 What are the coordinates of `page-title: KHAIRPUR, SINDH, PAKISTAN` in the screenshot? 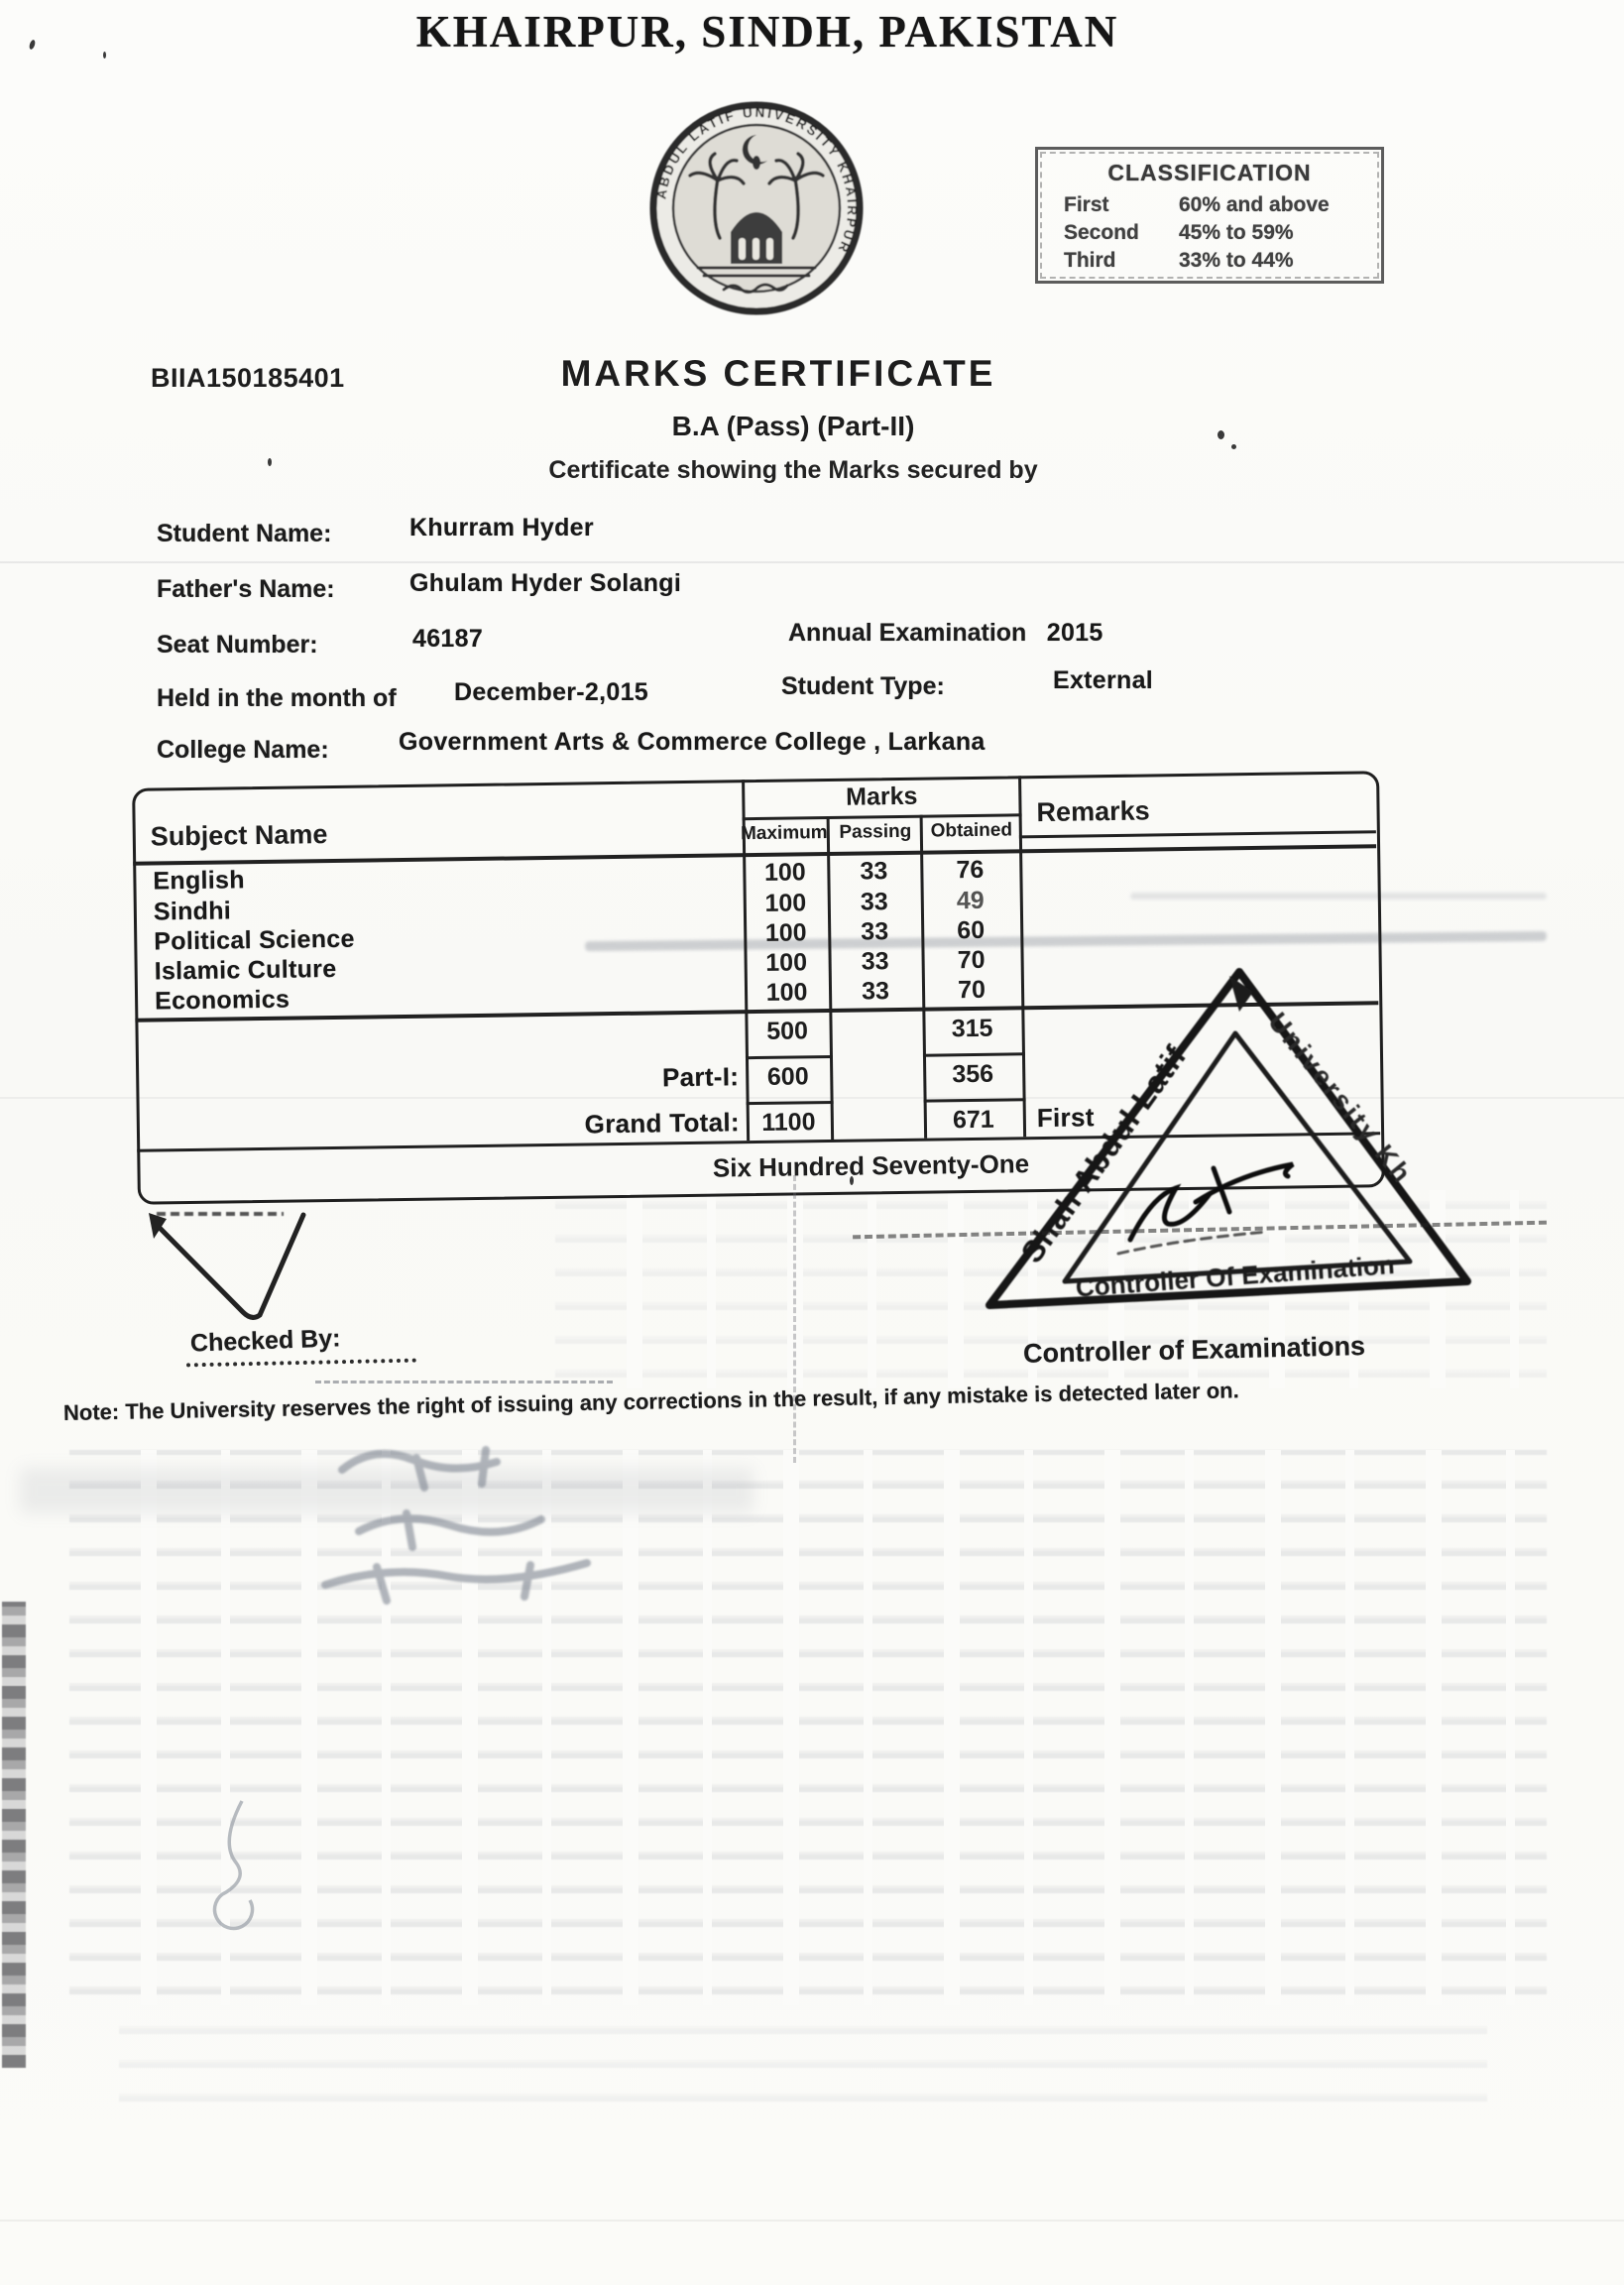 It's located at (767, 32).